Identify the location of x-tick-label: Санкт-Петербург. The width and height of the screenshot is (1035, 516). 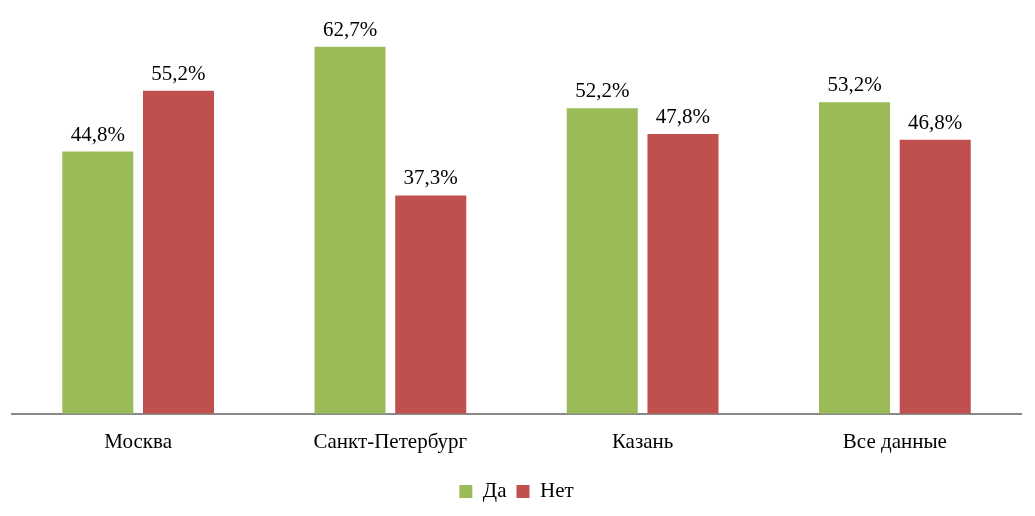
(390, 440).